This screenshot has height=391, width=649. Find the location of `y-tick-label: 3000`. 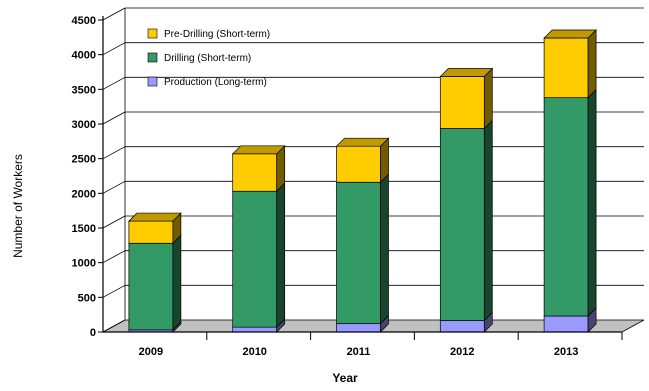

y-tick-label: 3000 is located at coordinates (84, 125).